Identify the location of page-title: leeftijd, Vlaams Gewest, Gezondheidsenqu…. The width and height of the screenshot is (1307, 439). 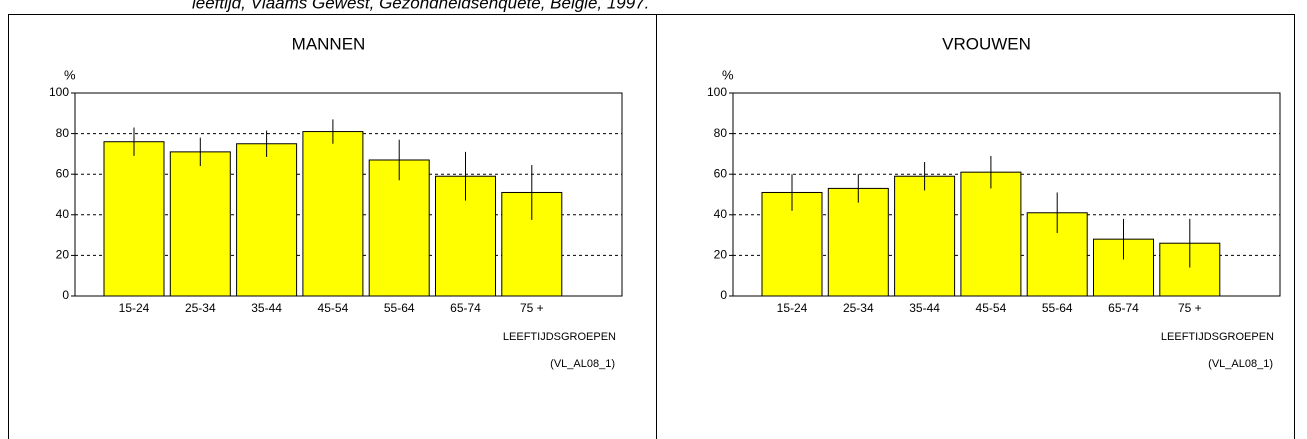
(420, 6).